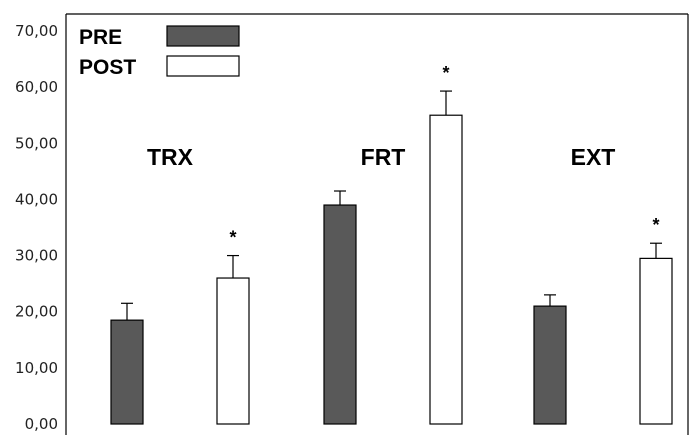 The height and width of the screenshot is (435, 690). I want to click on category-labels: TRX FRT EXT, so click(381, 157).